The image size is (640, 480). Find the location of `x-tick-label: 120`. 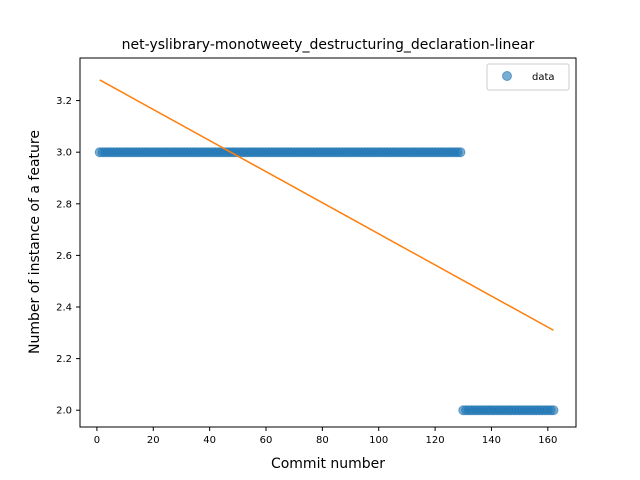

x-tick-label: 120 is located at coordinates (435, 440).